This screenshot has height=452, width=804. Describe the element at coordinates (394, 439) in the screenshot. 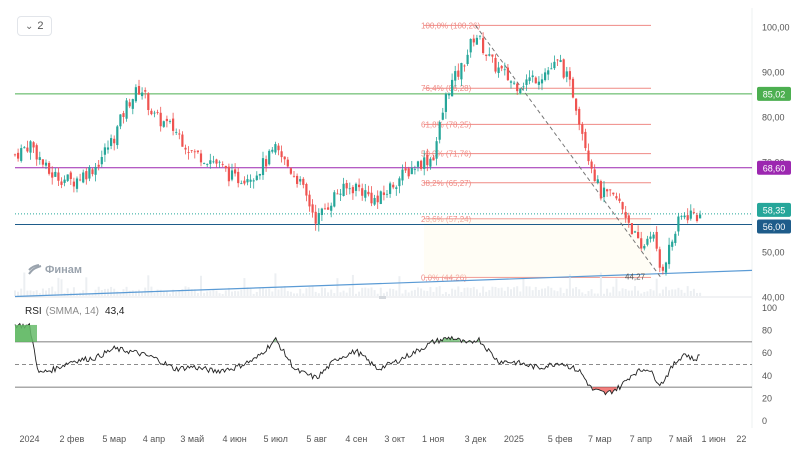

I see `time-axis-label: 3 окт` at that location.